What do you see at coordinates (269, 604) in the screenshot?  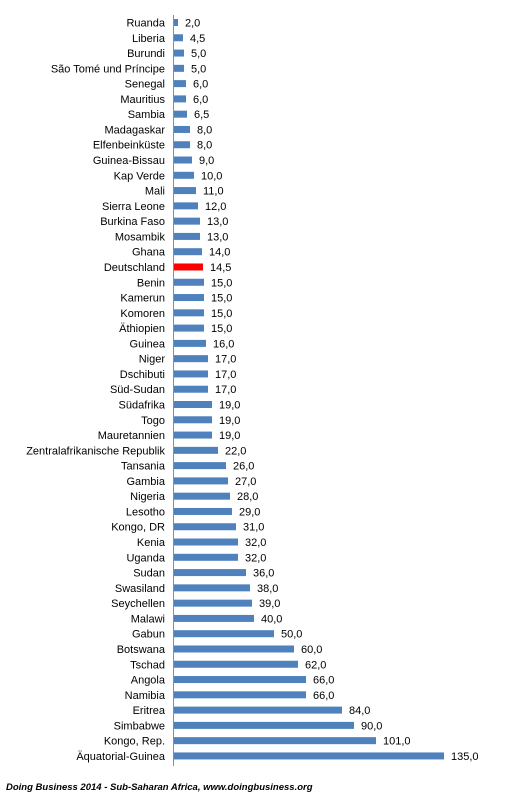 I see `value-label: 39,0` at bounding box center [269, 604].